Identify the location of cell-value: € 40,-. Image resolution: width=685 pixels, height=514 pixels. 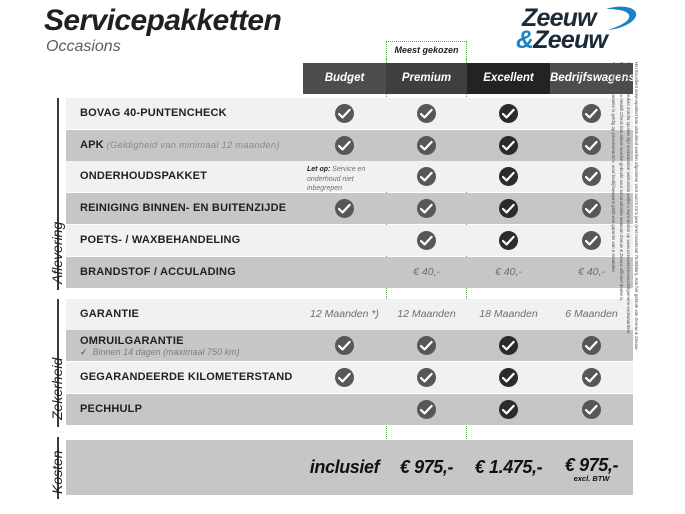
(508, 272).